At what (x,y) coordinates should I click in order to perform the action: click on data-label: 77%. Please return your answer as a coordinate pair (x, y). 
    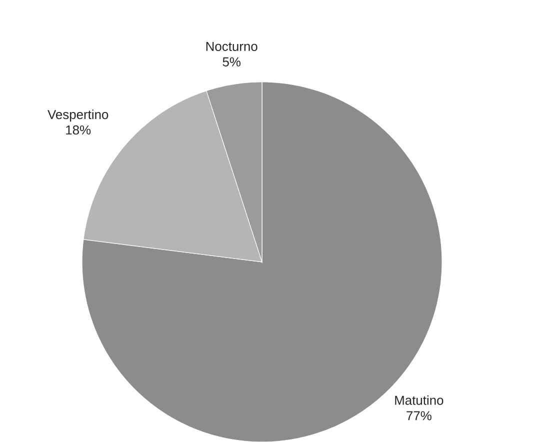
    Looking at the image, I should click on (419, 415).